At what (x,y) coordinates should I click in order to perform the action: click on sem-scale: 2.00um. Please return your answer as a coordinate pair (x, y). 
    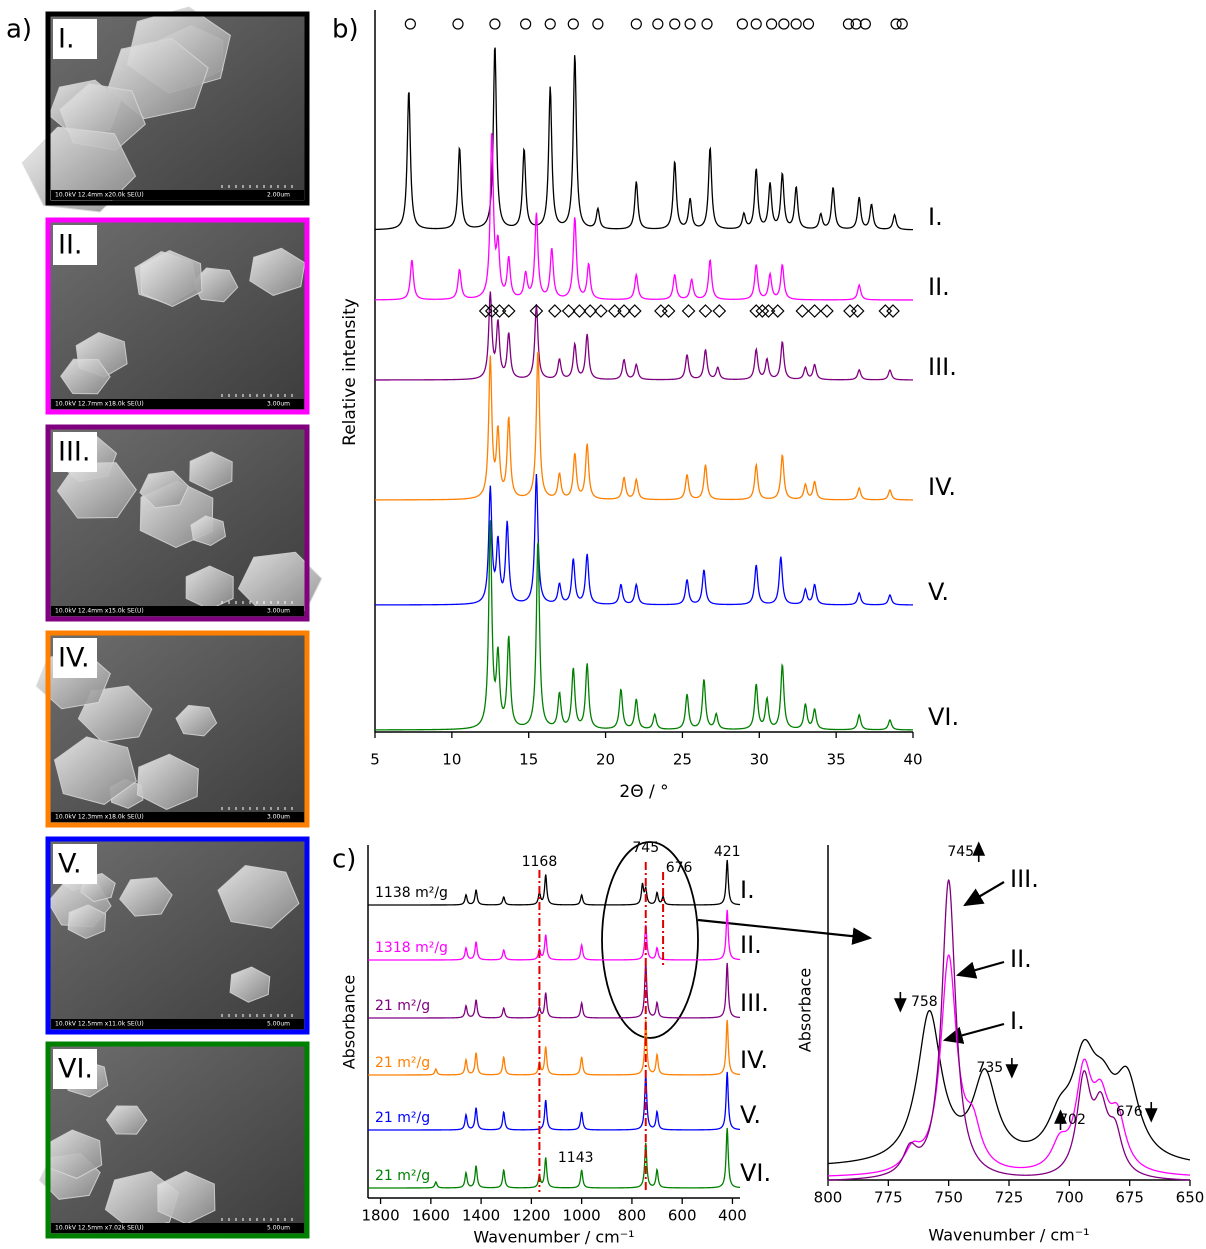
    Looking at the image, I should click on (278, 195).